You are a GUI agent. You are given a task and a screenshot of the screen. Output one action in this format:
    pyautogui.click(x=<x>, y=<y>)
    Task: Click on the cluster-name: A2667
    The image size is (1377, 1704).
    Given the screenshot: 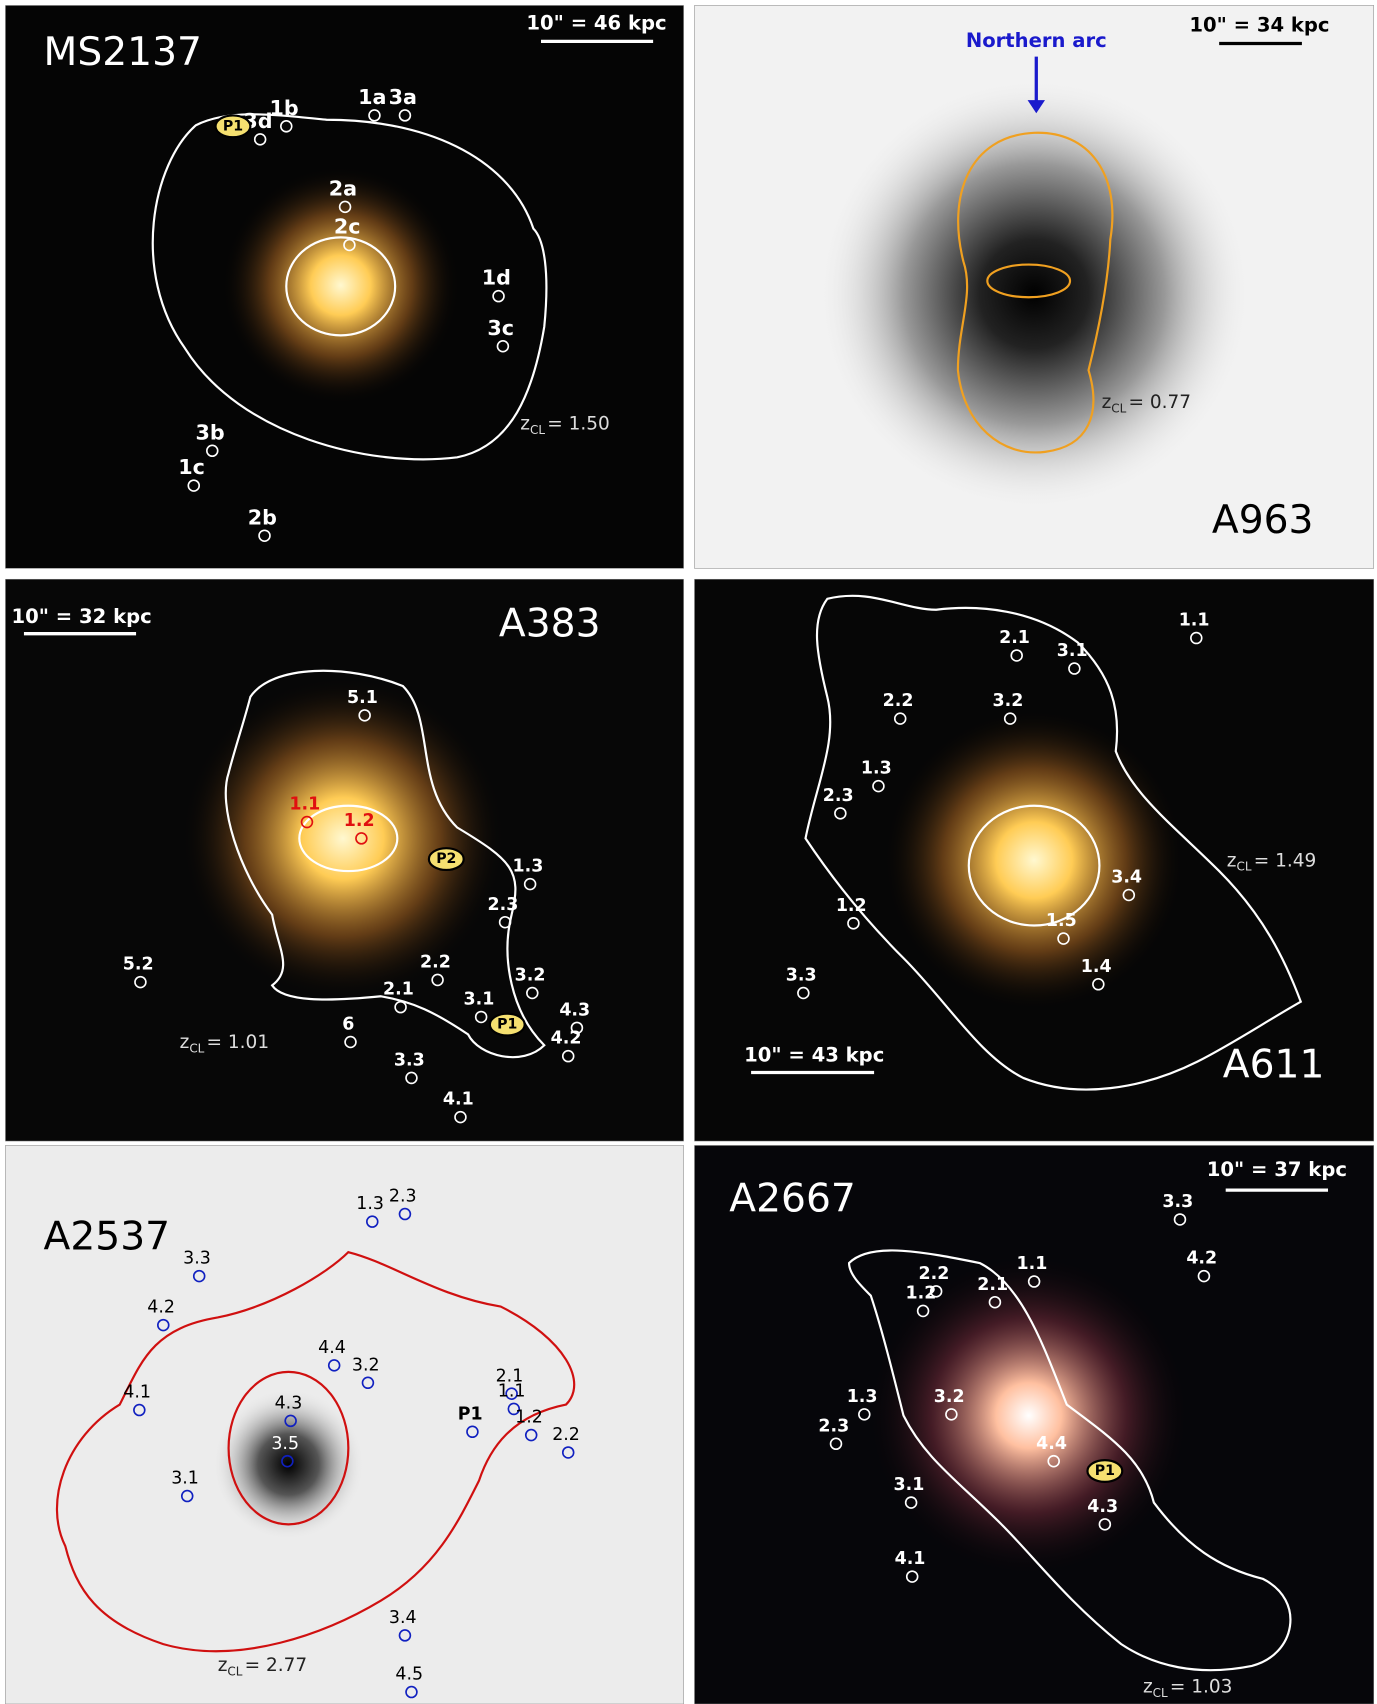 What is the action you would take?
    pyautogui.click(x=792, y=1198)
    